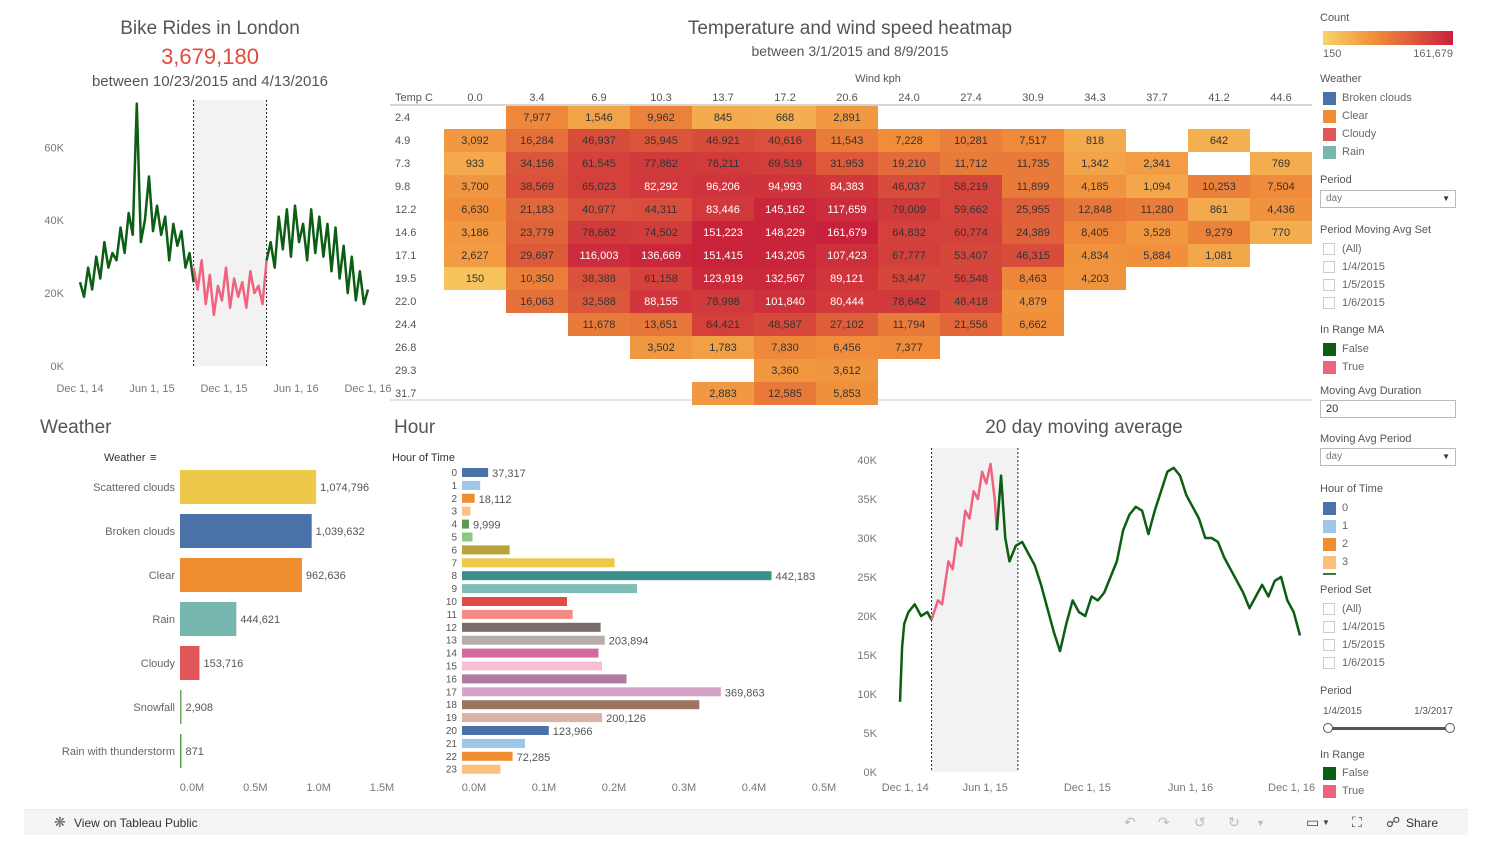 The width and height of the screenshot is (1500, 845). Describe the element at coordinates (1344, 152) in the screenshot. I see `weather-legend-item: Rain` at that location.